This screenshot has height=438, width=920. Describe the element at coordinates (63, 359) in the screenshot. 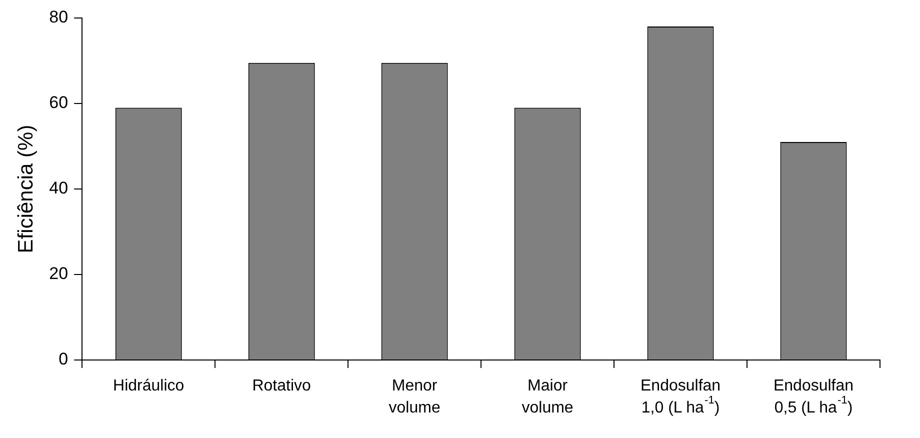

I see `y-tick-label: 0` at that location.